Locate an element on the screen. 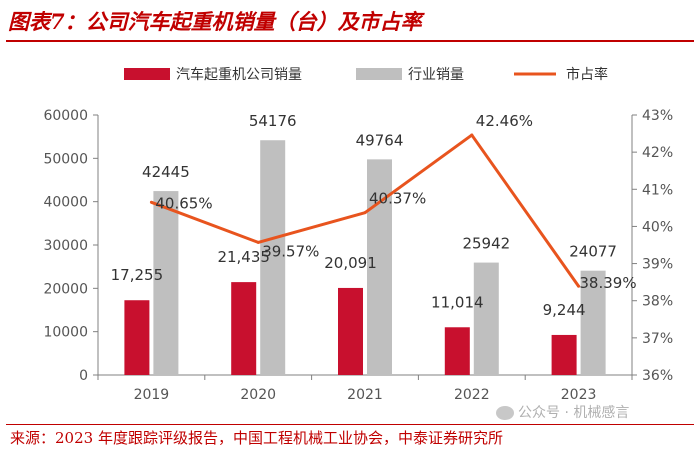 The image size is (700, 450). industry-sales-label: 54176 is located at coordinates (273, 121).